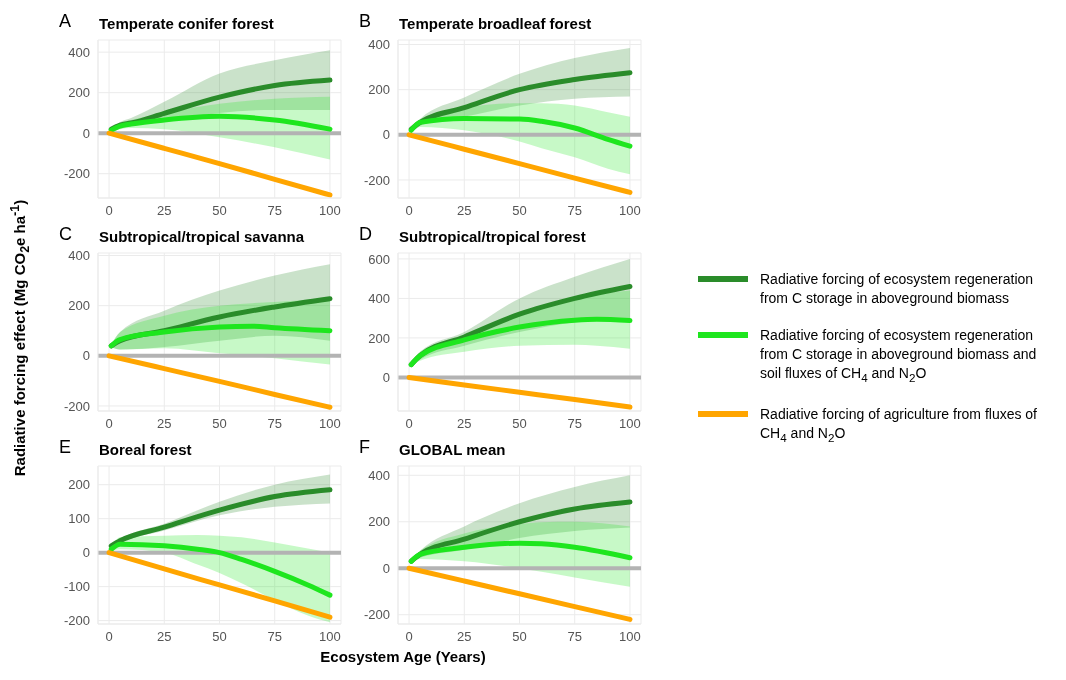 This screenshot has width=1066, height=680. What do you see at coordinates (76, 587) in the screenshot?
I see `y-tick-label: -100` at bounding box center [76, 587].